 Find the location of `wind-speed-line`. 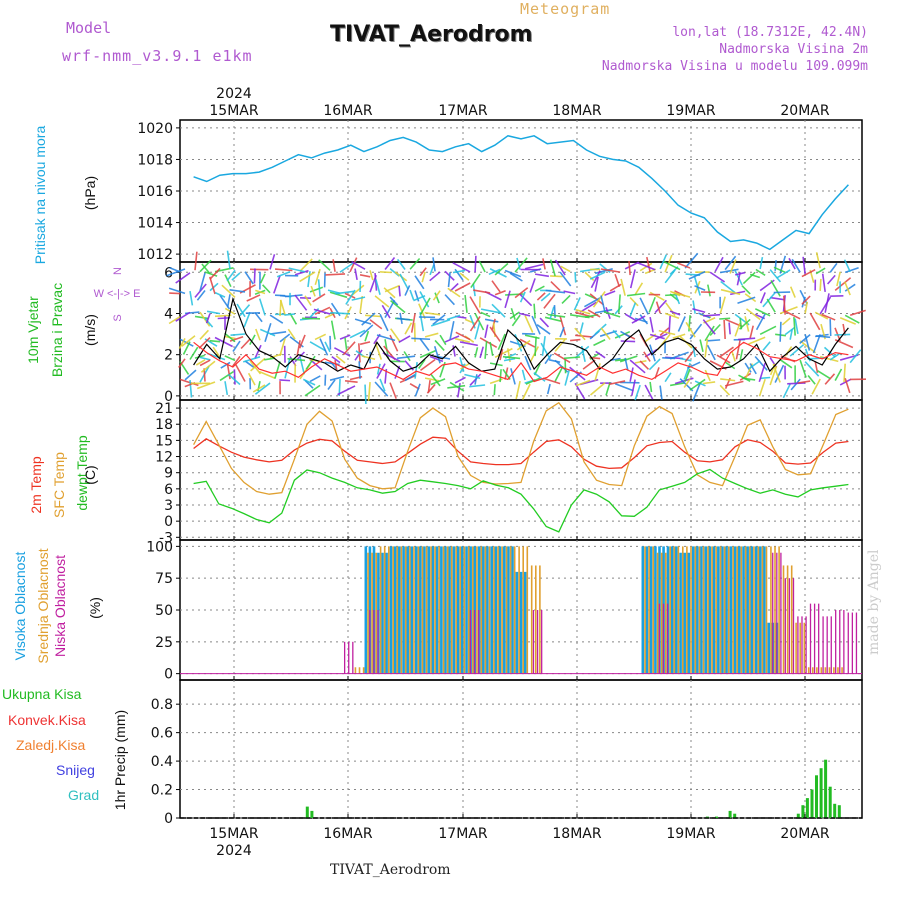

wind-speed-line is located at coordinates (521, 334).